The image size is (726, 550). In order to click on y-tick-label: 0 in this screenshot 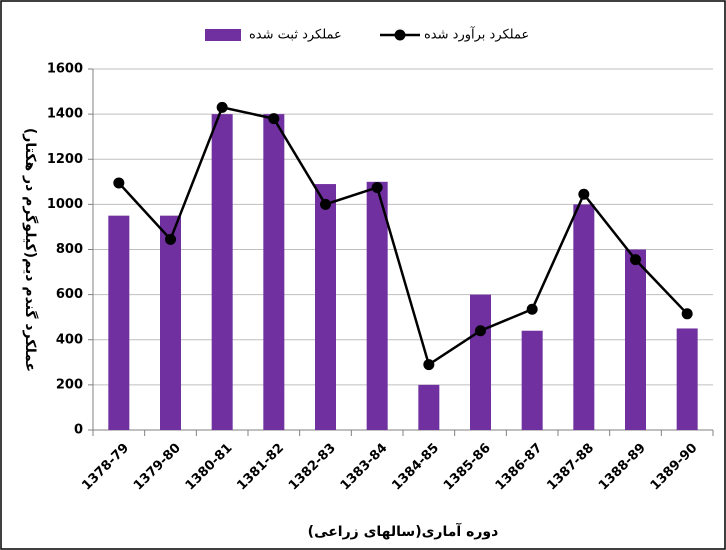, I will do `click(78, 430)`.